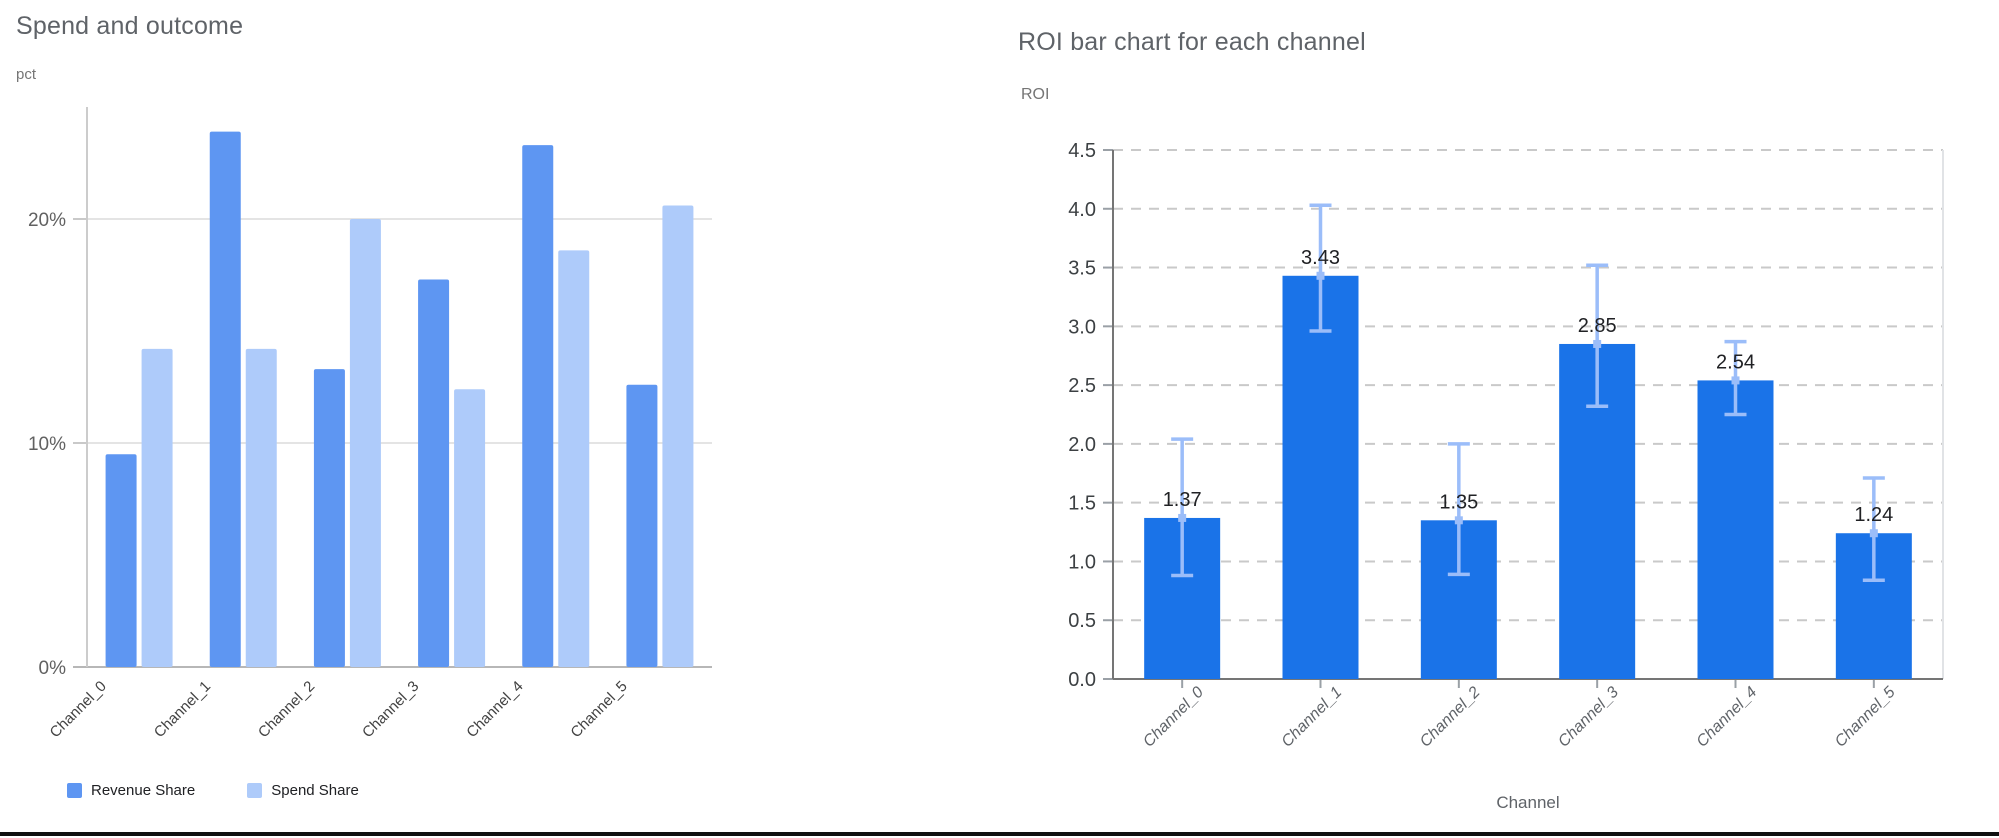  Describe the element at coordinates (1320, 258) in the screenshot. I see `bar-value-label: 3.43` at that location.